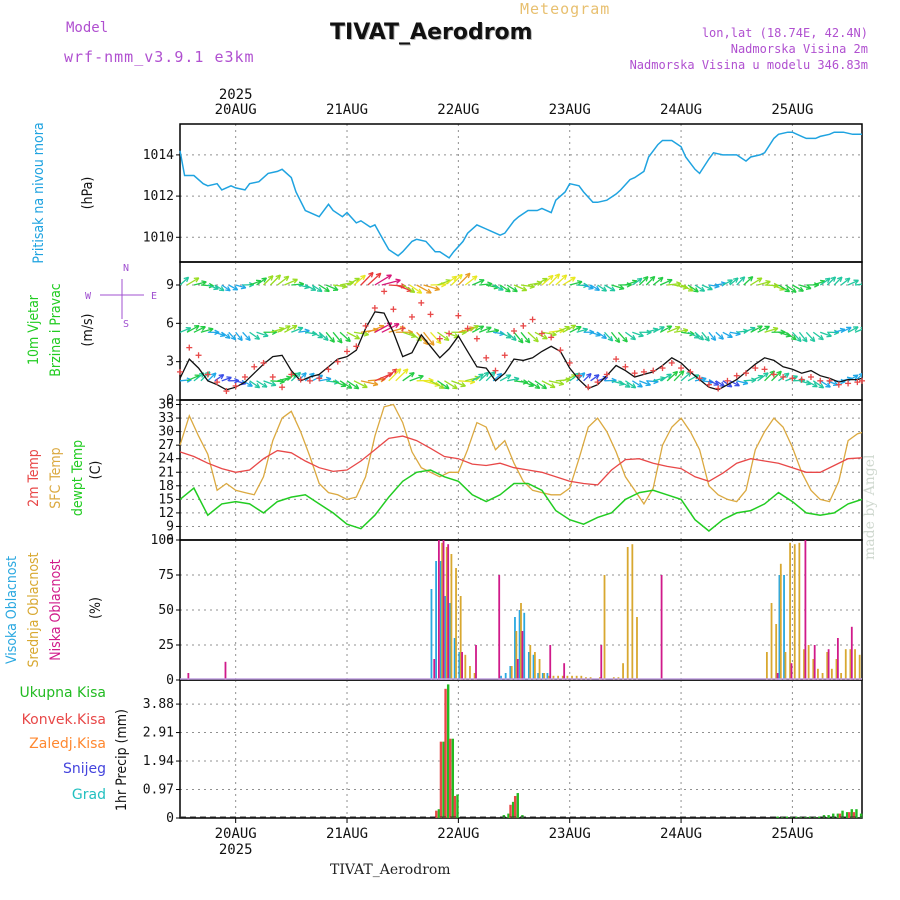 The width and height of the screenshot is (900, 900). I want to click on wind-arrow-1-9-head-b, so click(229, 336).